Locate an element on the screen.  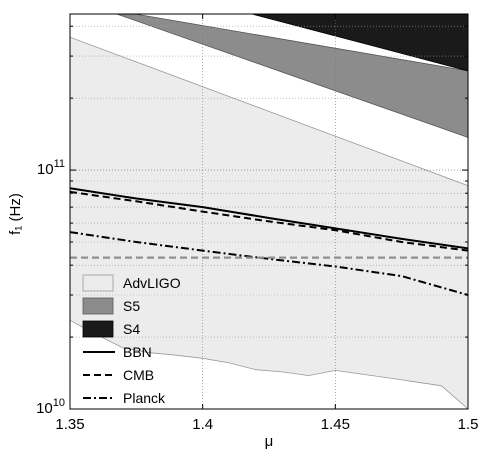
series-line-cmb is located at coordinates (269, 221).